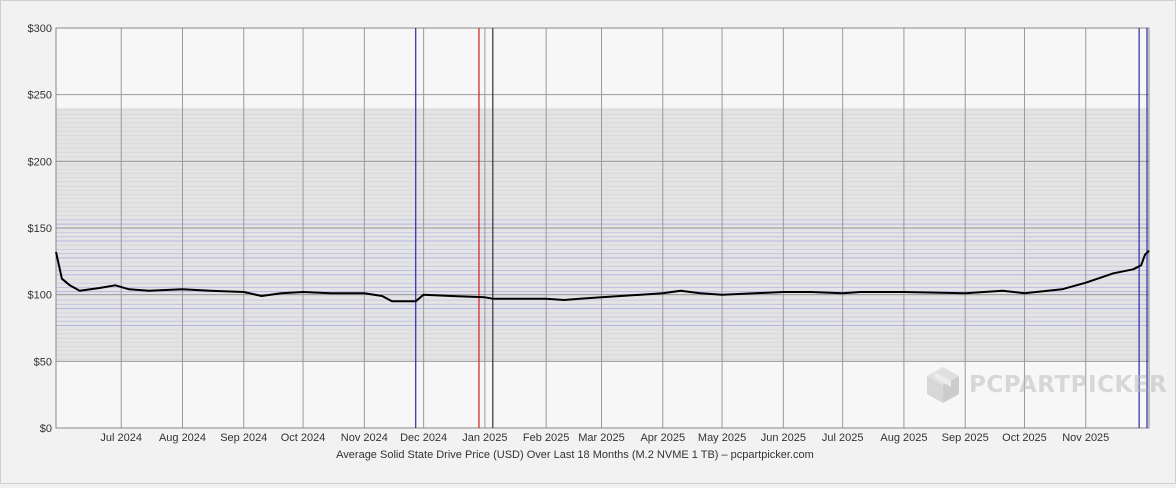 The width and height of the screenshot is (1176, 488). Describe the element at coordinates (1068, 385) in the screenshot. I see `watermark-text: PCPARTPICKER` at that location.